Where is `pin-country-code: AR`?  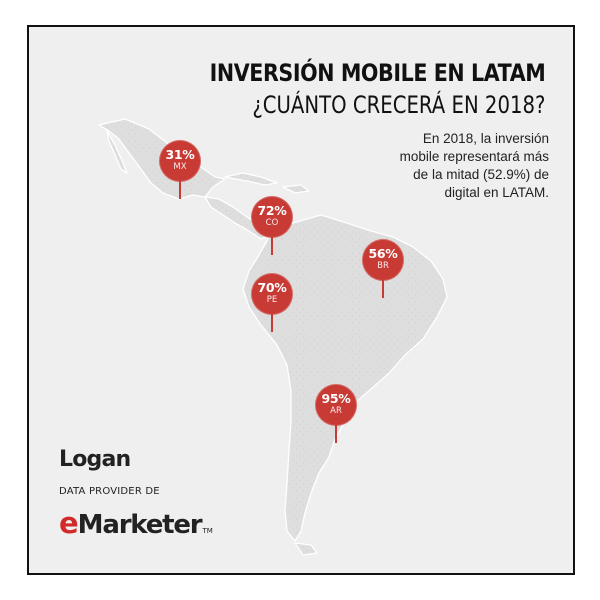
pin-country-code: AR is located at coordinates (336, 411).